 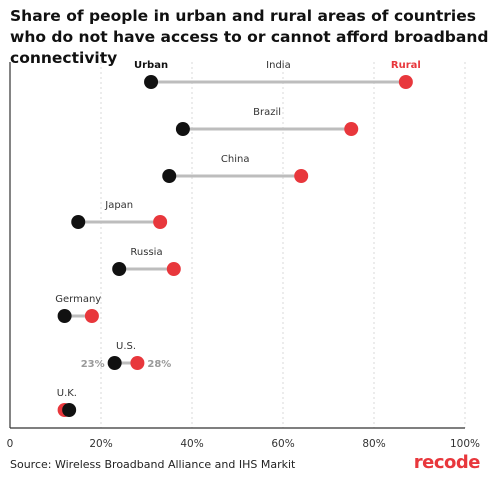 I want to click on row-brazil: Brazil, so click(x=267, y=121).